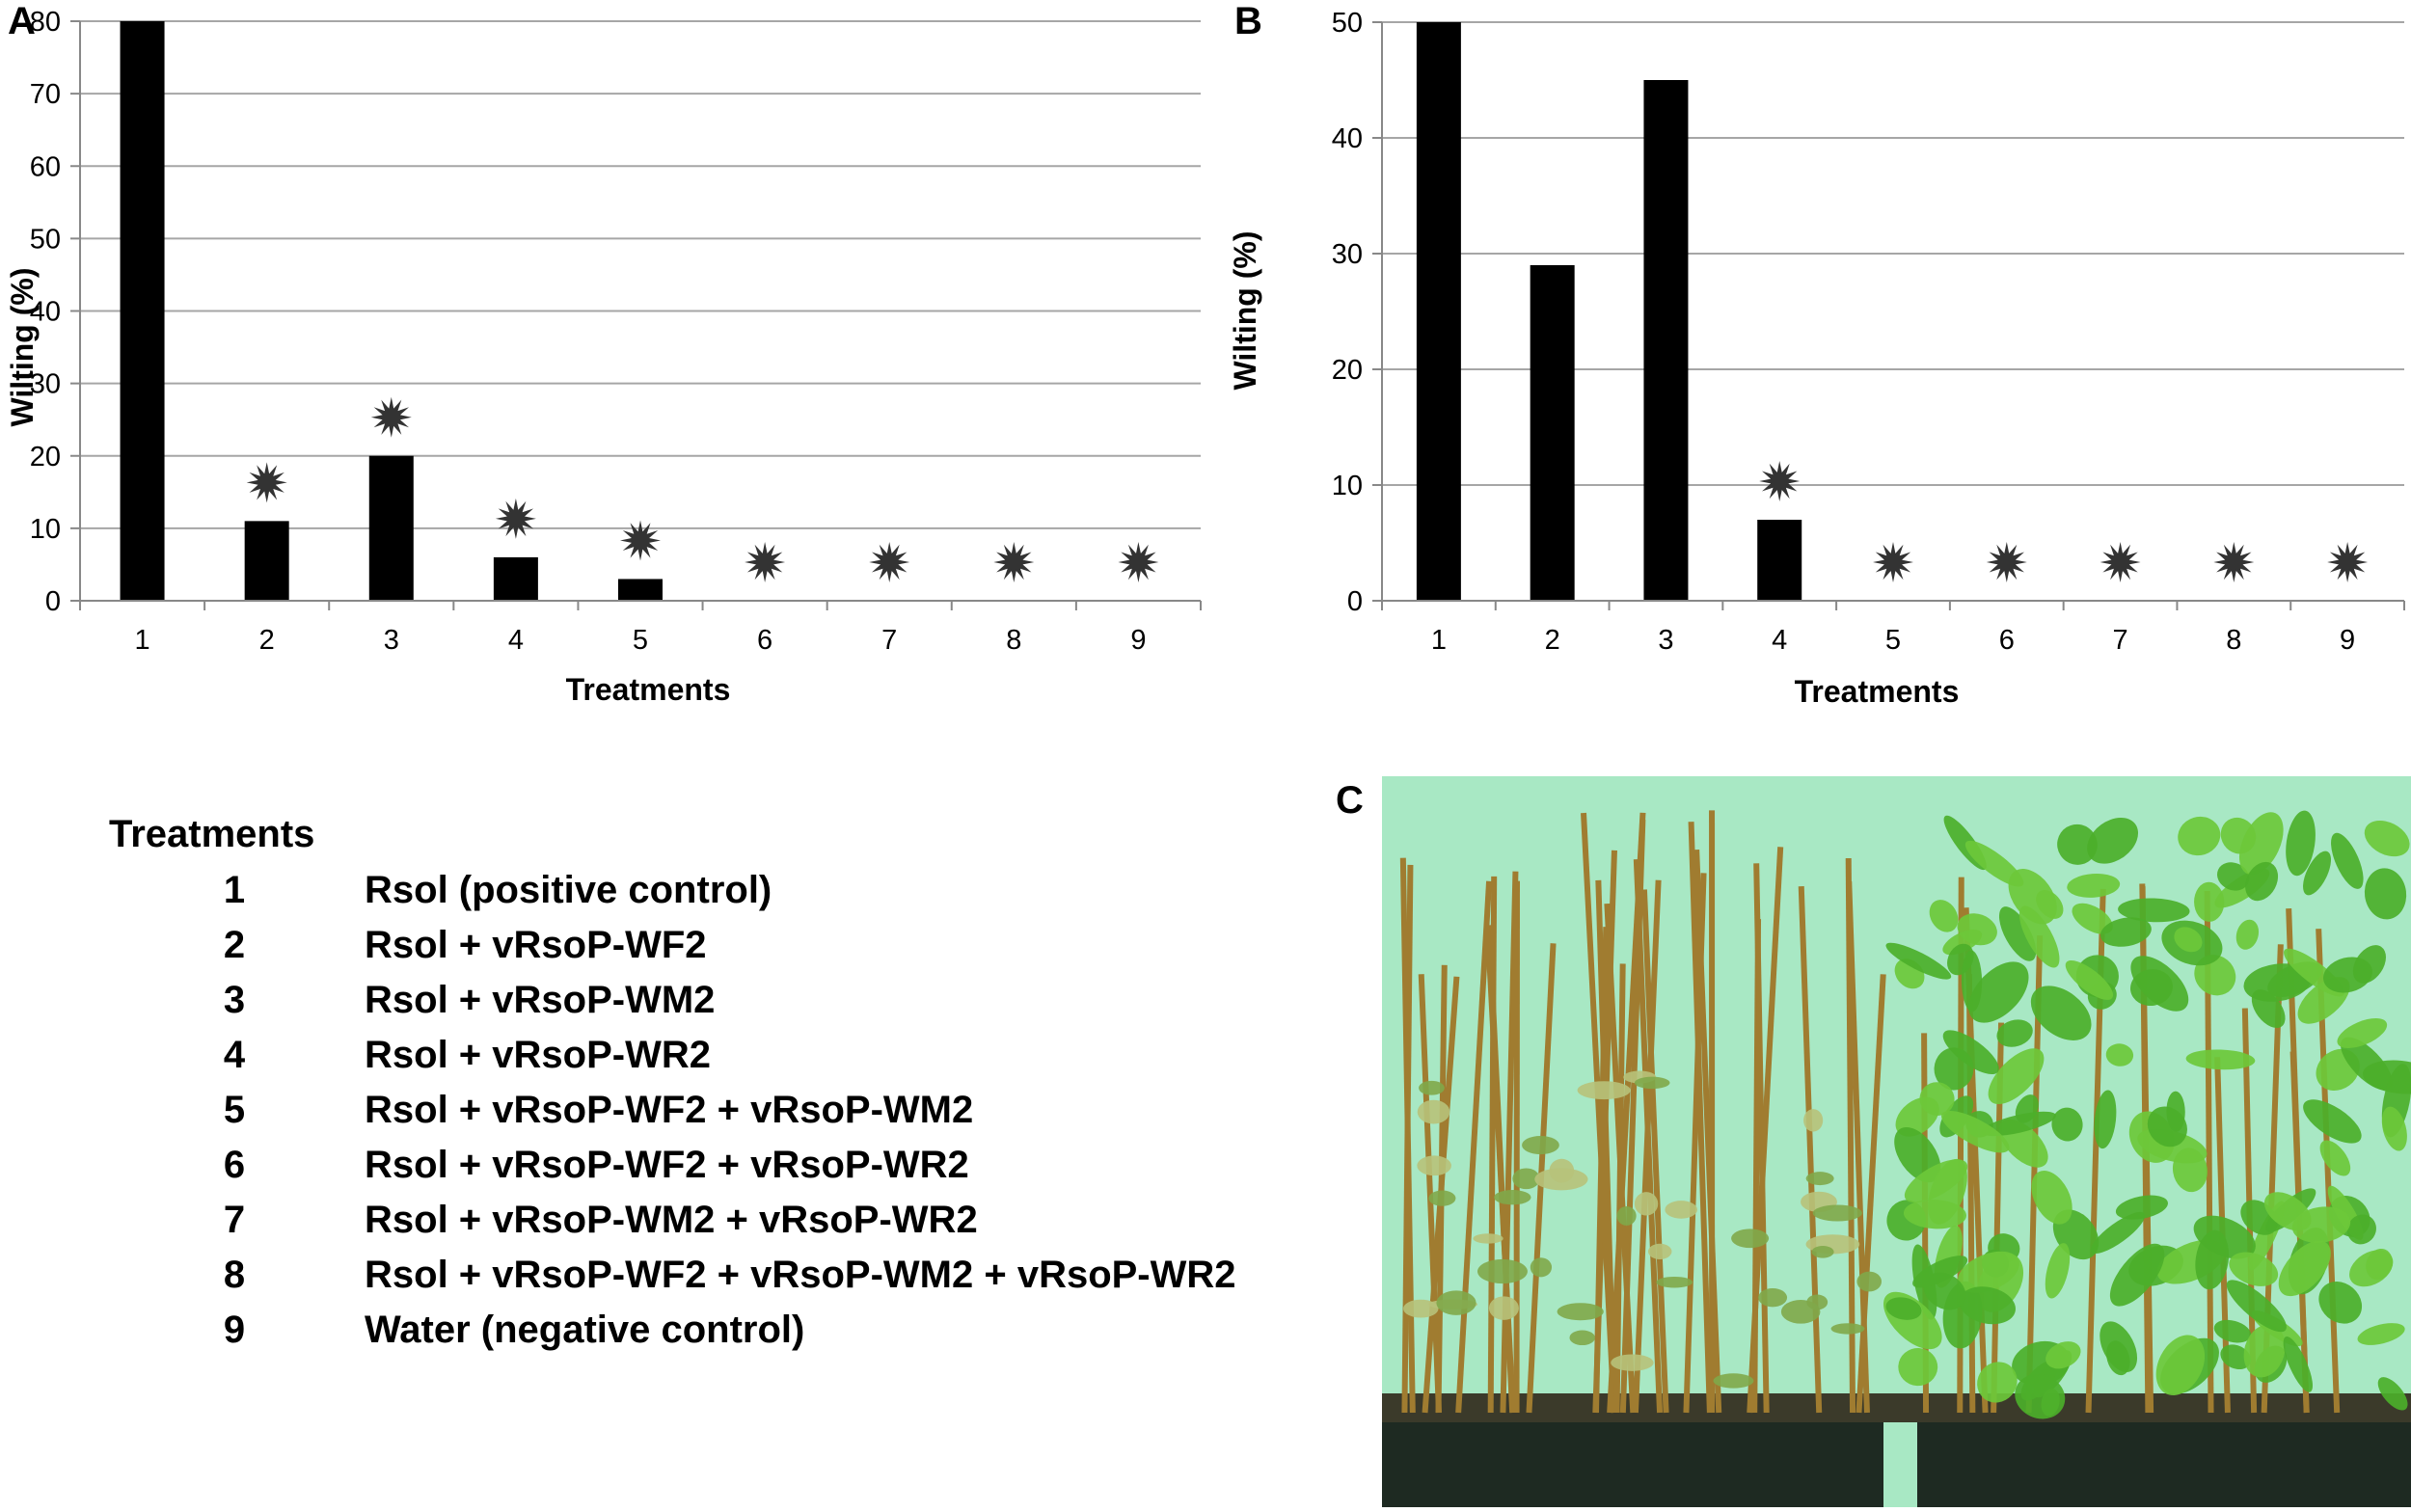 The width and height of the screenshot is (2411, 1512). I want to click on legend-item-number: 9, so click(235, 1330).